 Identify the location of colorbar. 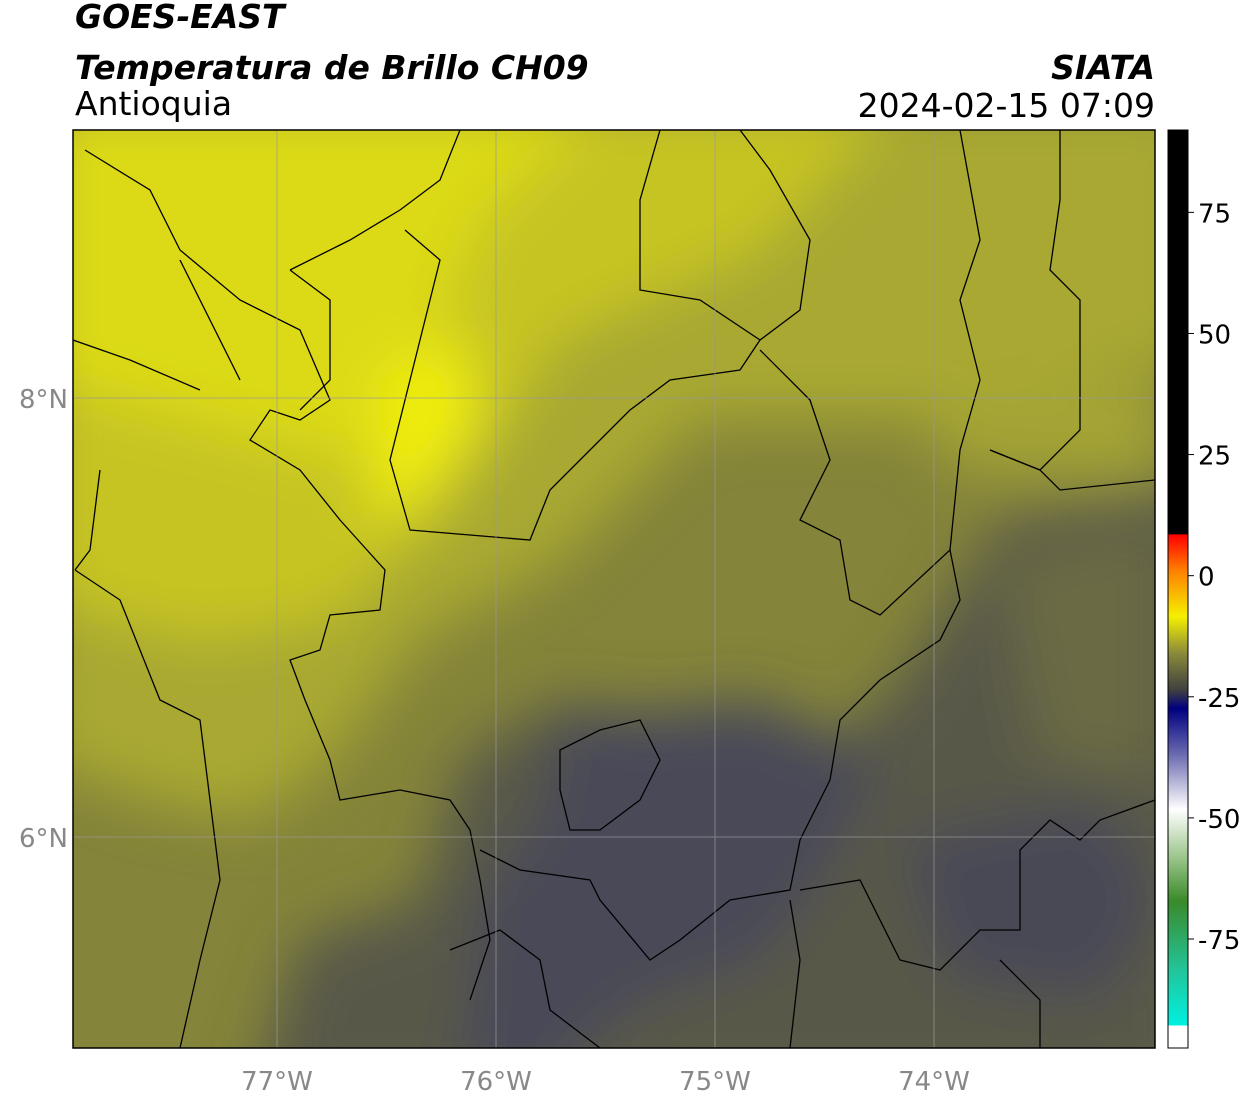
(1178, 589).